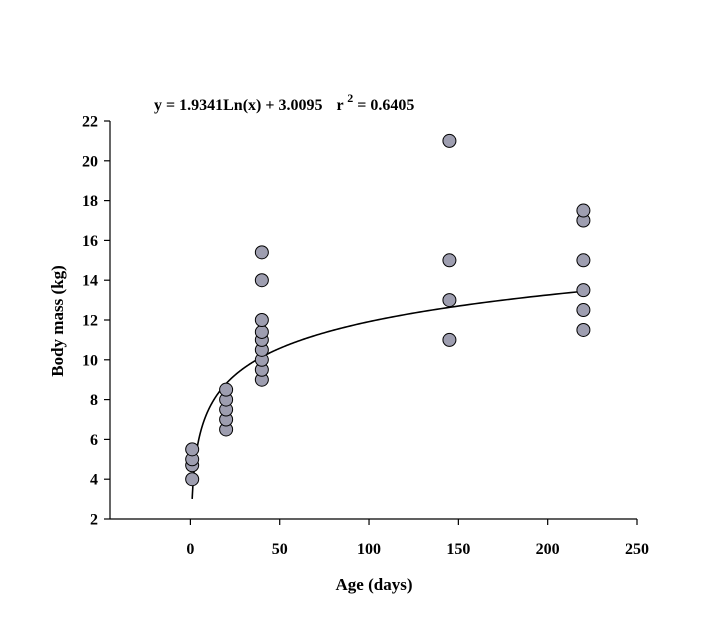  I want to click on y-tick-label: 22, so click(90, 122).